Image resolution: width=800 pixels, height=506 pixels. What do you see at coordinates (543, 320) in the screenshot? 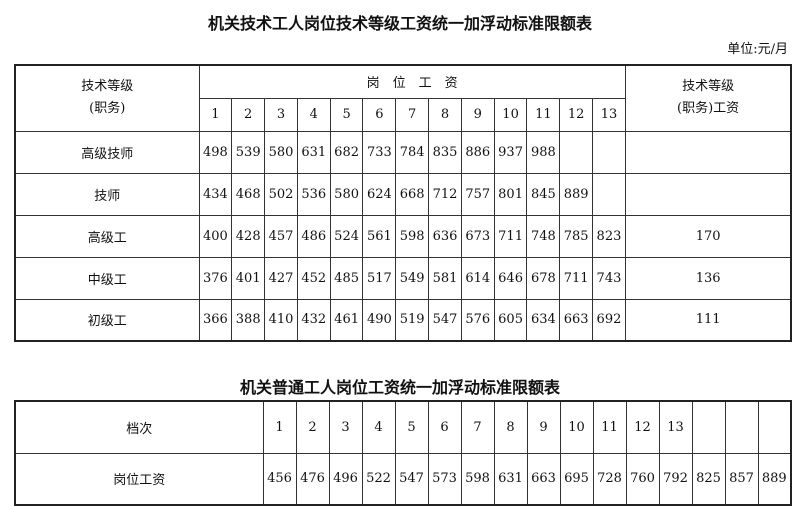
I see `wage-cell: 634` at bounding box center [543, 320].